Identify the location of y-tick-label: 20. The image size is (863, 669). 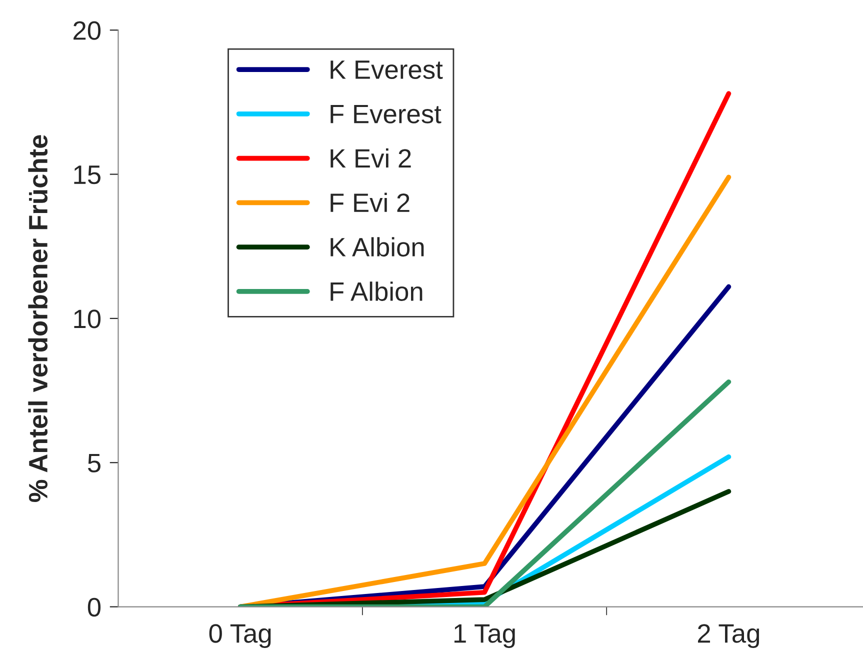
(87, 30).